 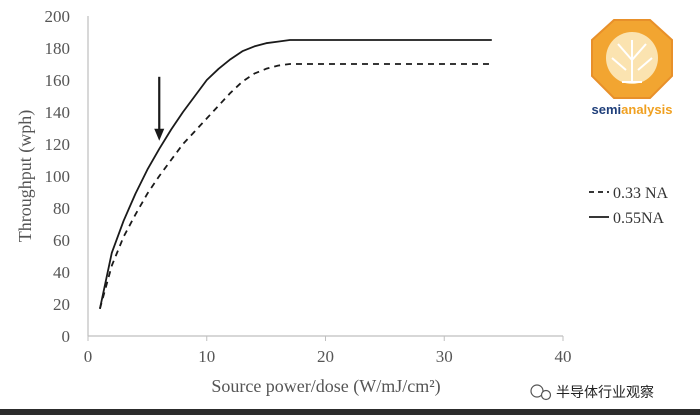 I want to click on watermark: 半导体行业观察, so click(x=592, y=392).